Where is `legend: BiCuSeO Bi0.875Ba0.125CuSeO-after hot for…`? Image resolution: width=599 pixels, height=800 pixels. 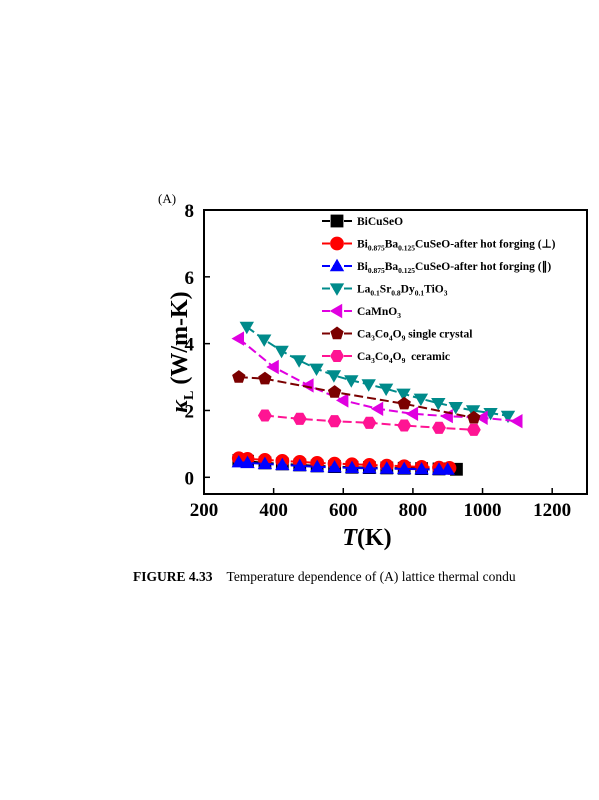 legend: BiCuSeO Bi0.875Ba0.125CuSeO-after hot for… is located at coordinates (439, 289).